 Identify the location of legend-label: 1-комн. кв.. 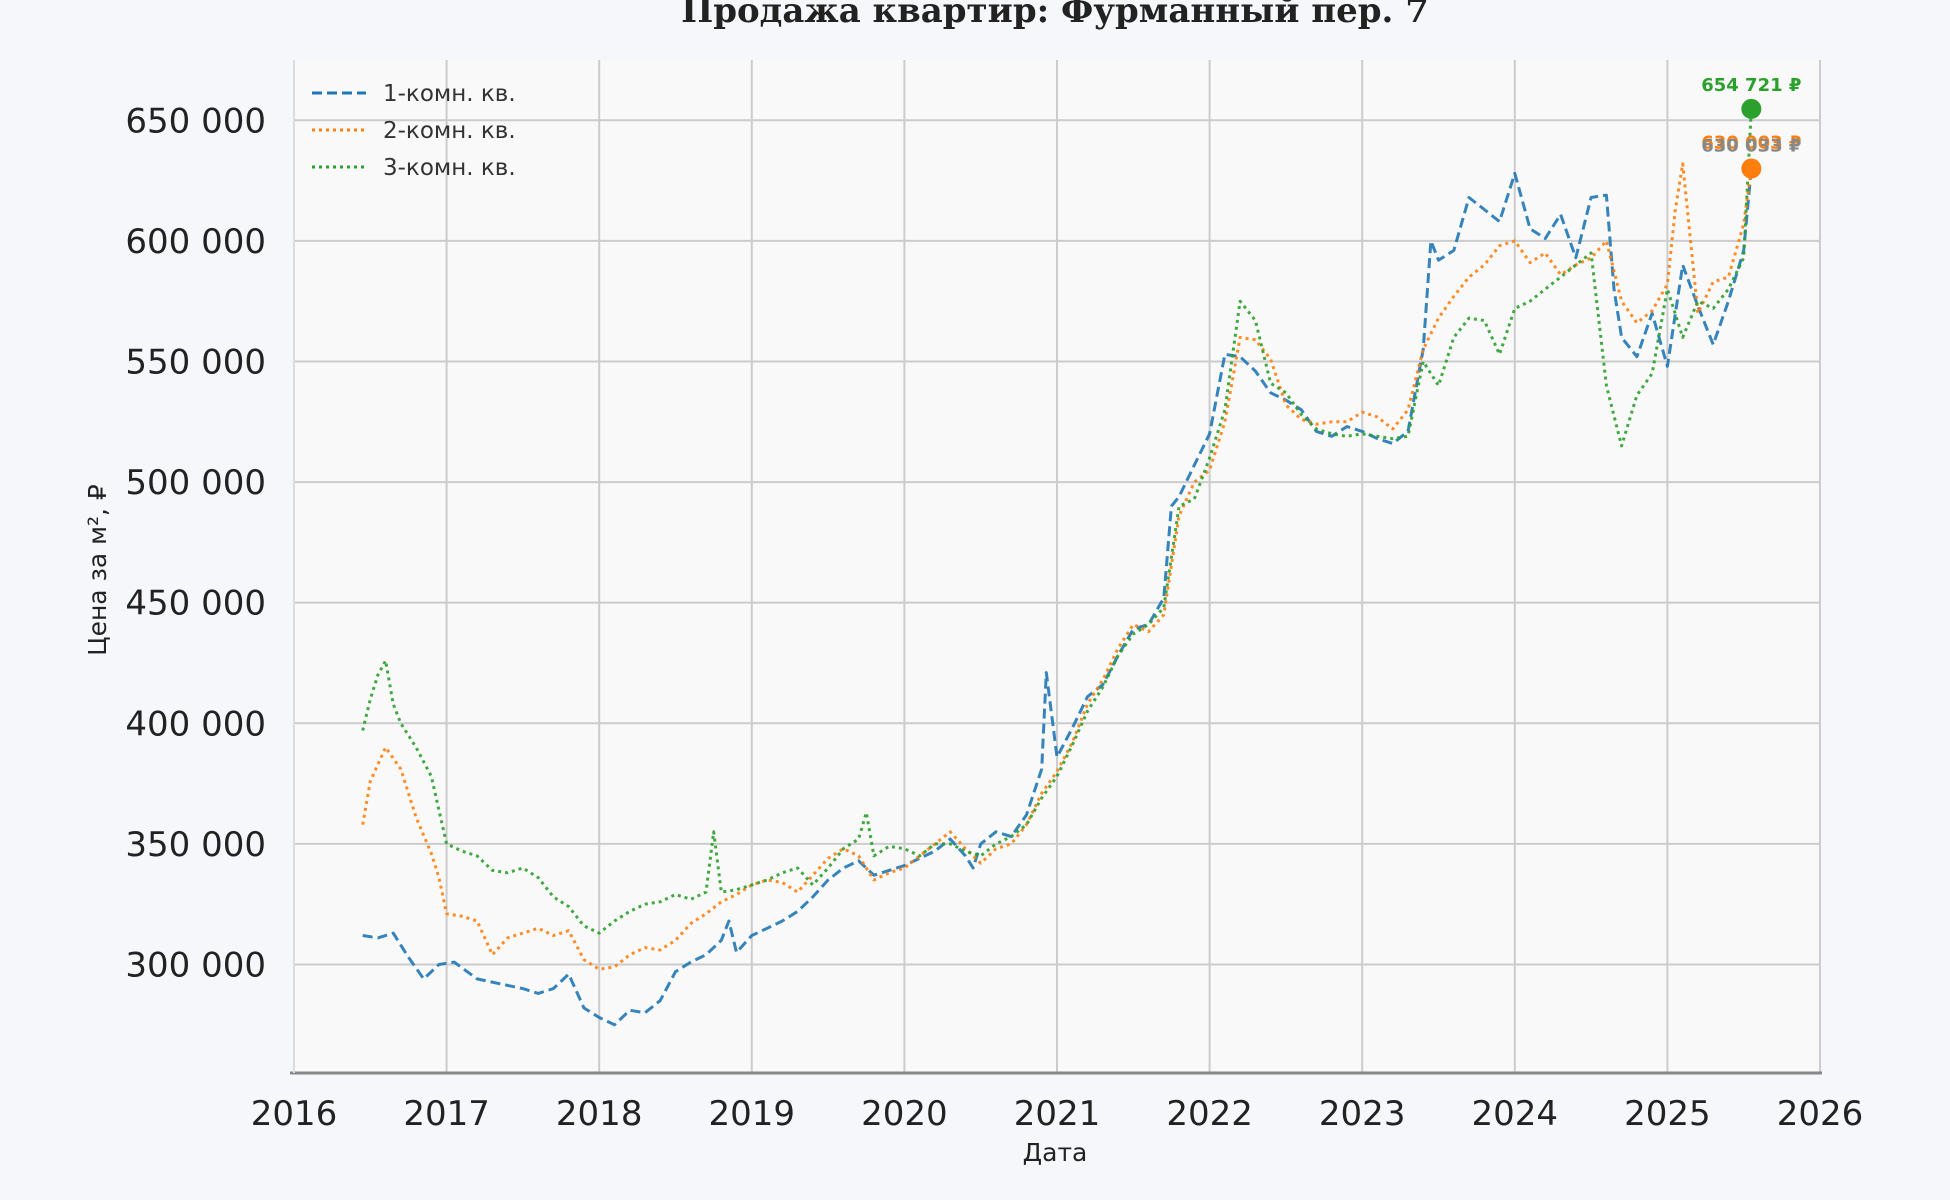
(449, 94).